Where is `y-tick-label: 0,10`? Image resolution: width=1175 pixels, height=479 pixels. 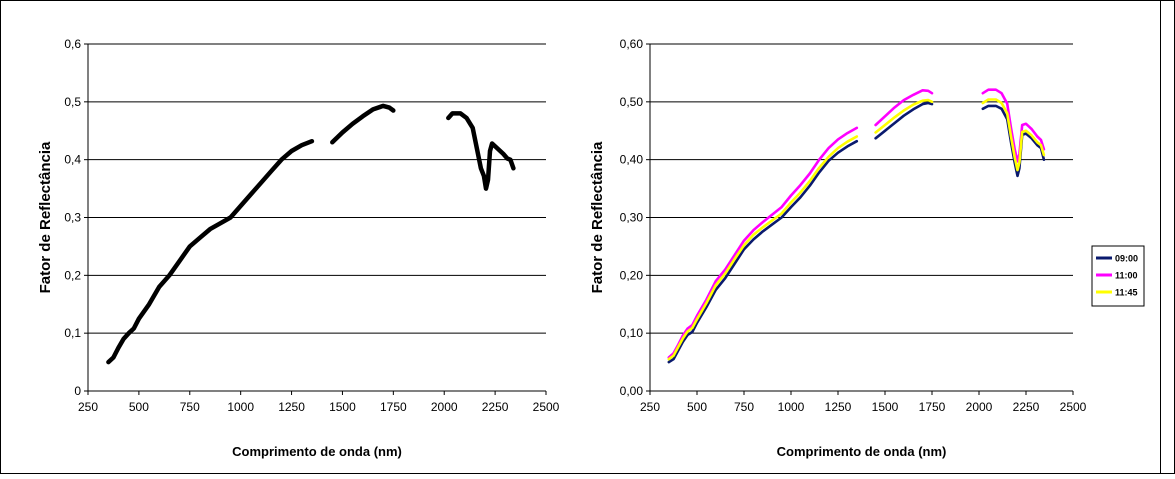 y-tick-label: 0,10 is located at coordinates (632, 333).